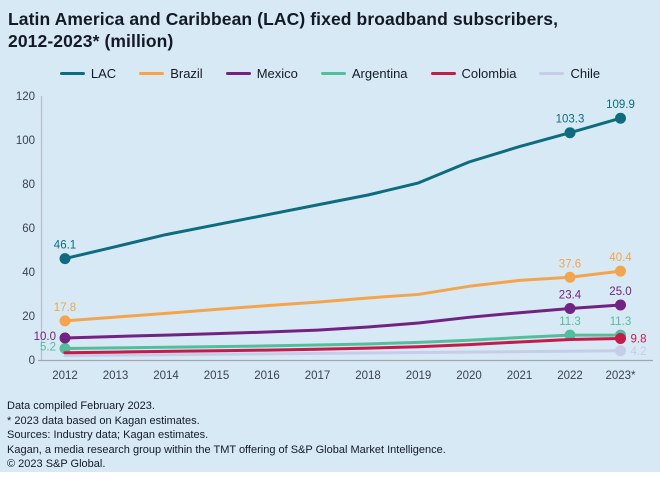 The width and height of the screenshot is (660, 480). What do you see at coordinates (570, 322) in the screenshot?
I see `value-label-argentina-10: 11.3` at bounding box center [570, 322].